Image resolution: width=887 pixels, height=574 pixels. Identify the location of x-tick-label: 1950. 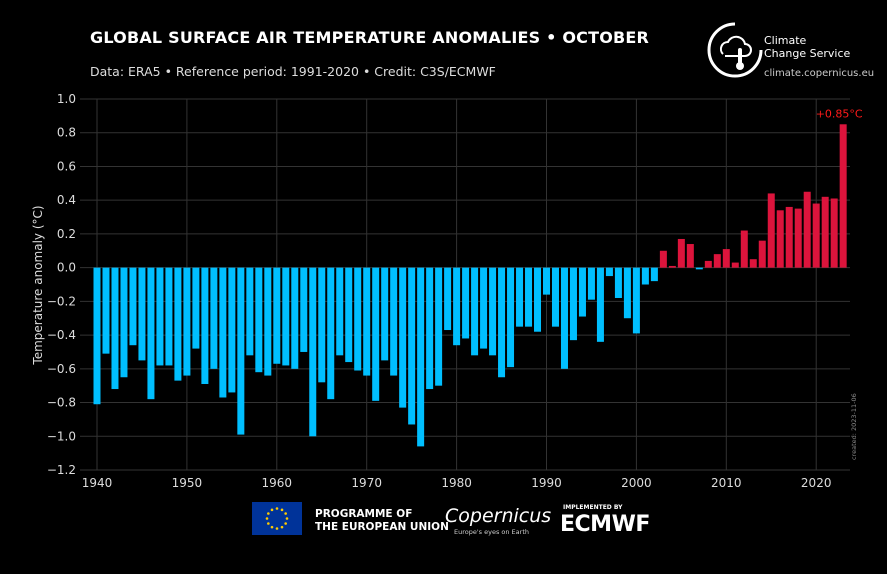
(187, 483).